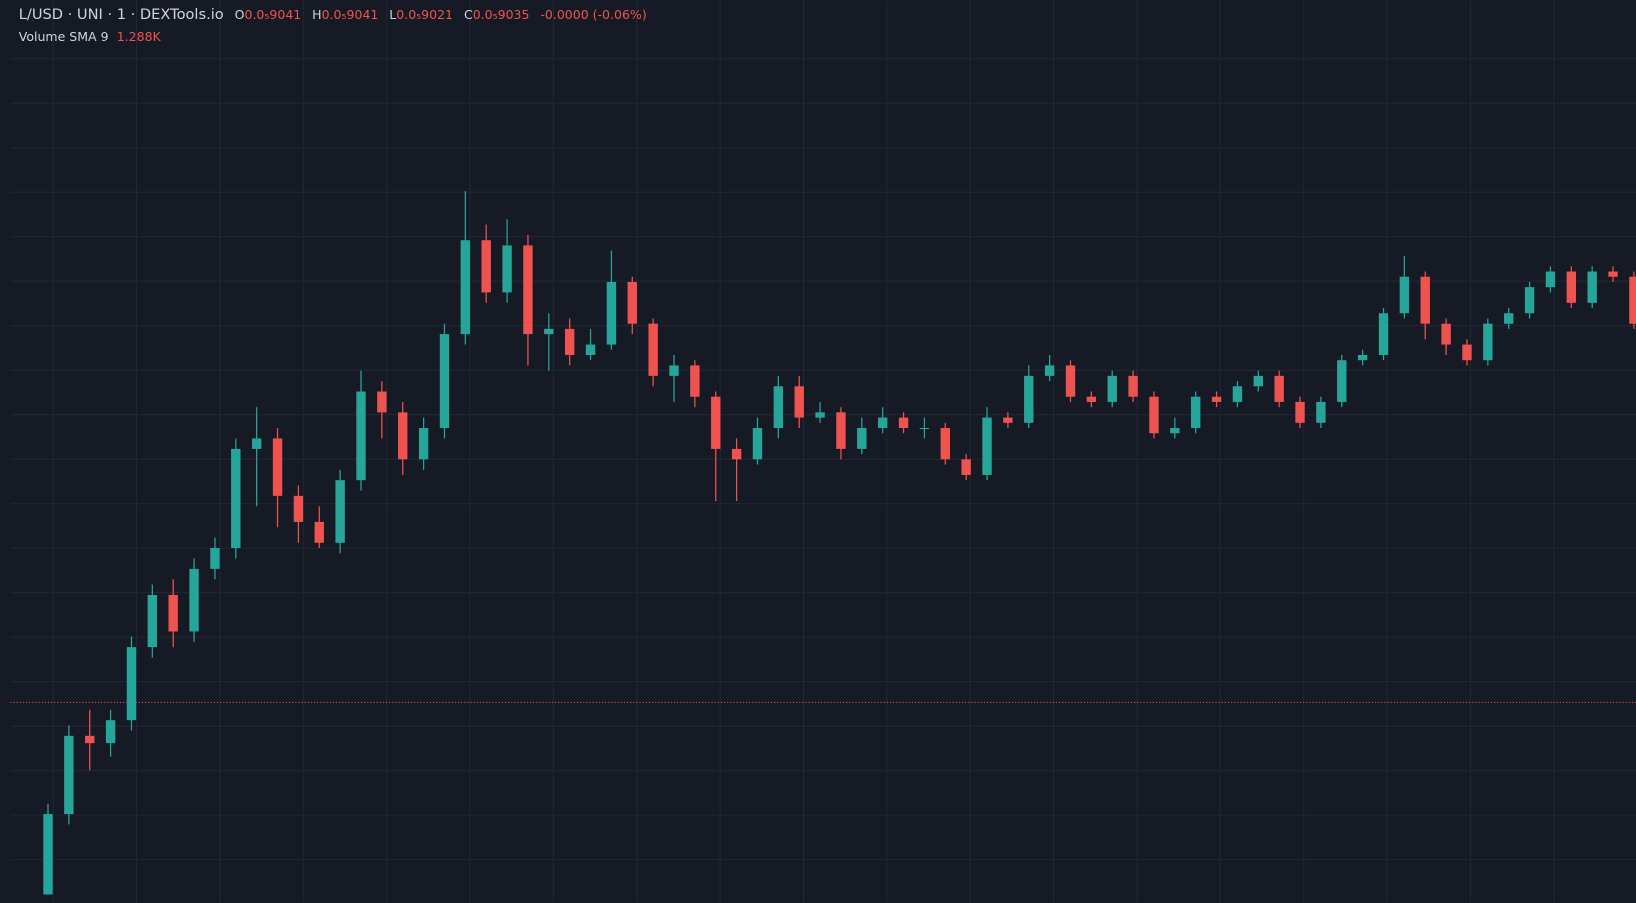  I want to click on legend-label: C, so click(468, 14).